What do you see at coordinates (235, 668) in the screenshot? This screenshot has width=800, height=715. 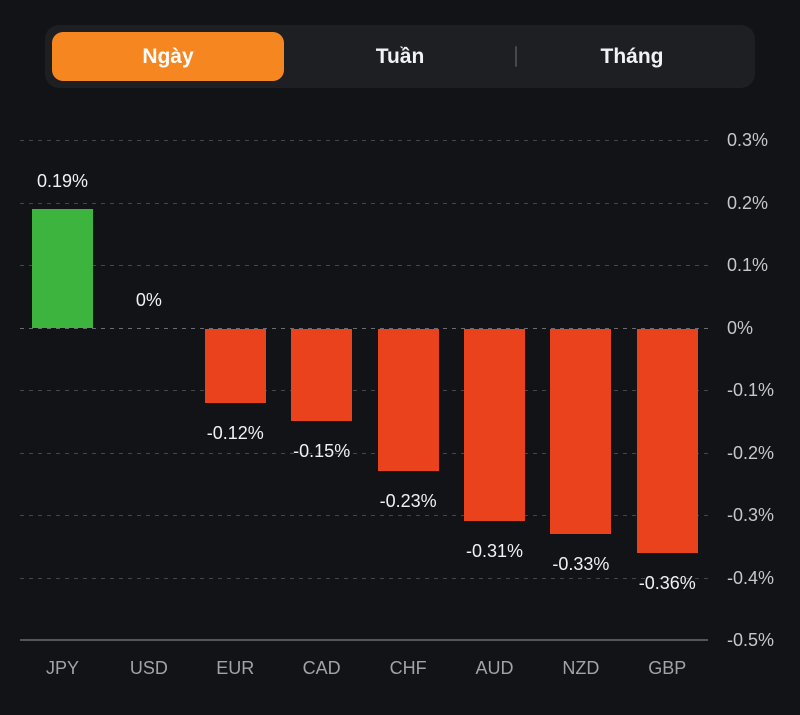 I see `x-category-label-EUR: EUR` at bounding box center [235, 668].